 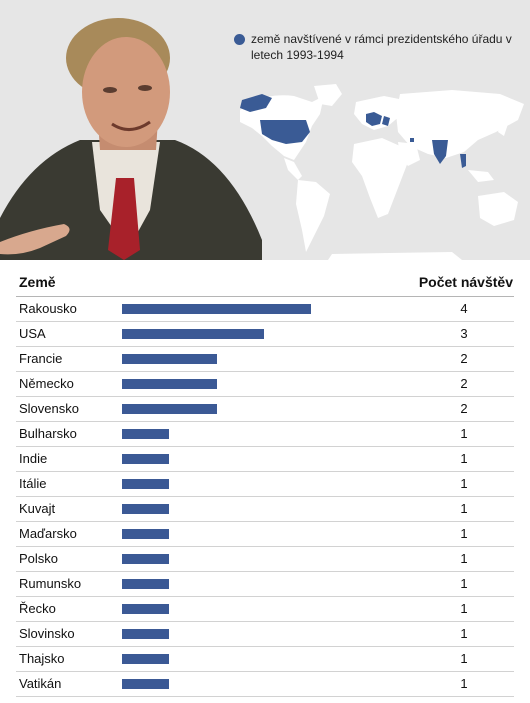 I want to click on country-name: Slovensko, so click(x=49, y=408).